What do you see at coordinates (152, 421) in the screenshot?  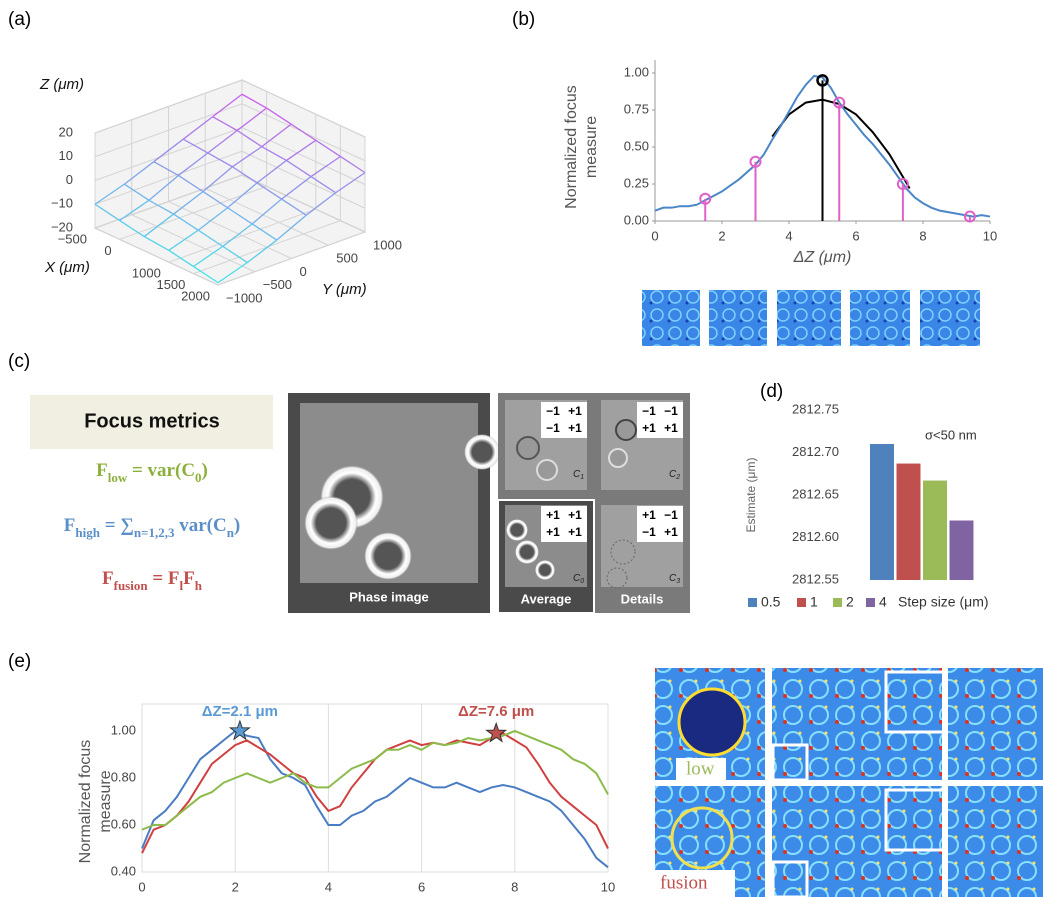 I see `metrics-title: Focus metrics` at bounding box center [152, 421].